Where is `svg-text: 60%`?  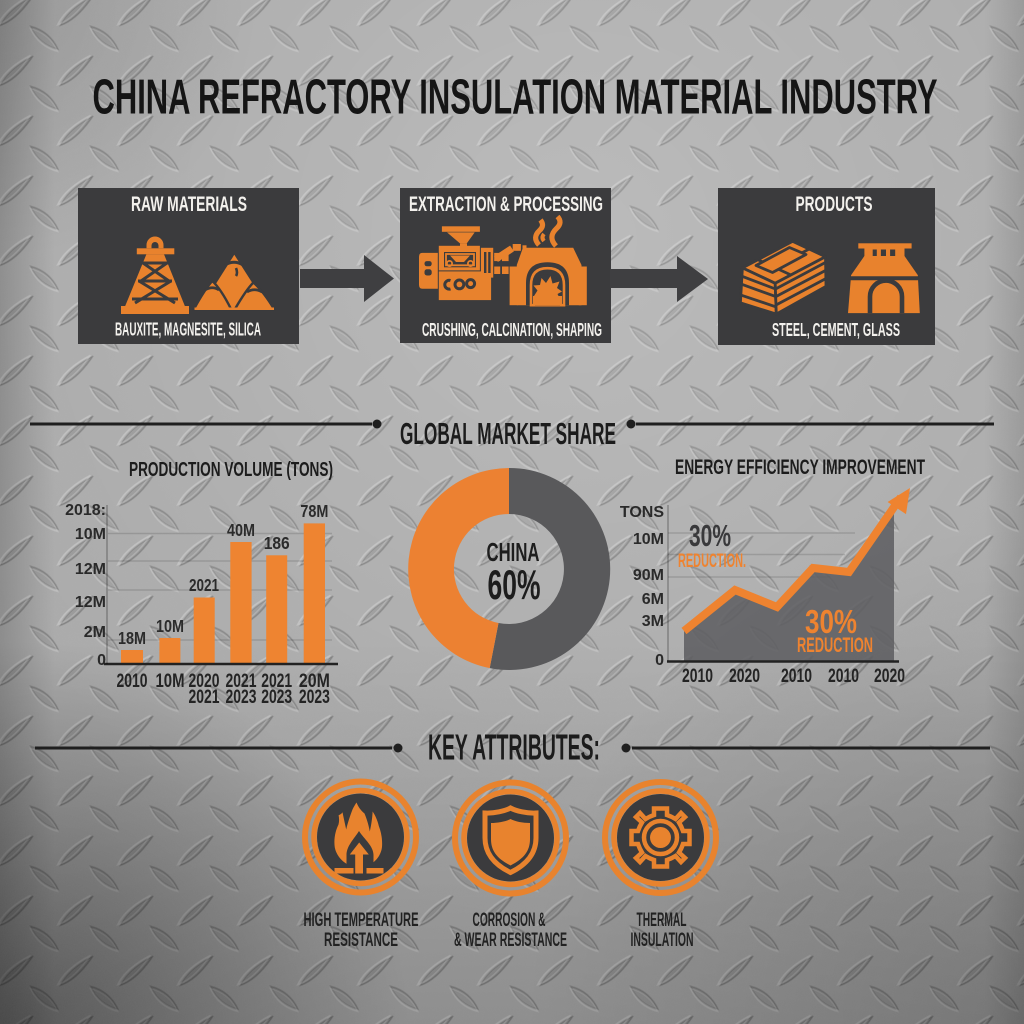
svg-text: 60% is located at coordinates (514, 584).